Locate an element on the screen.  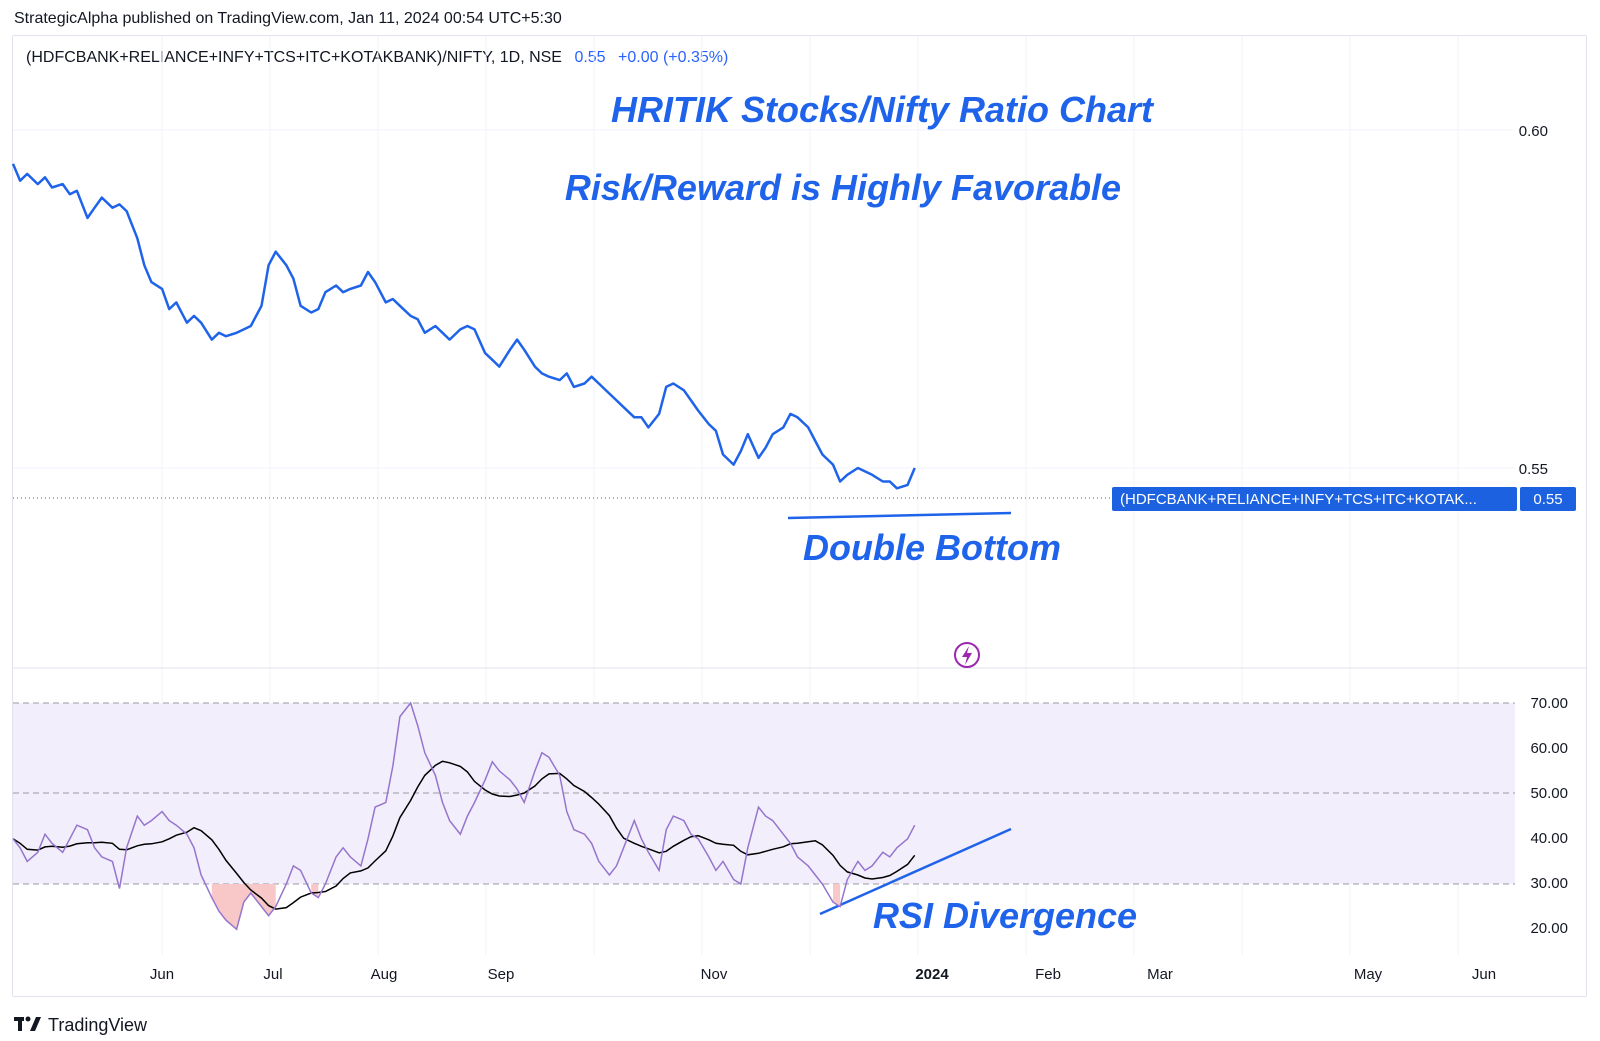
time-tick: May is located at coordinates (1368, 974).